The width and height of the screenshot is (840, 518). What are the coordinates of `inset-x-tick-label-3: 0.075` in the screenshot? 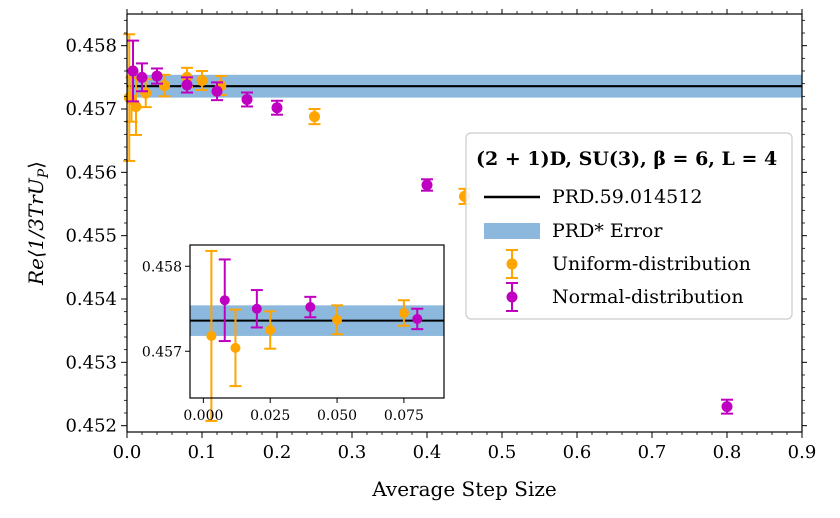 It's located at (404, 416).